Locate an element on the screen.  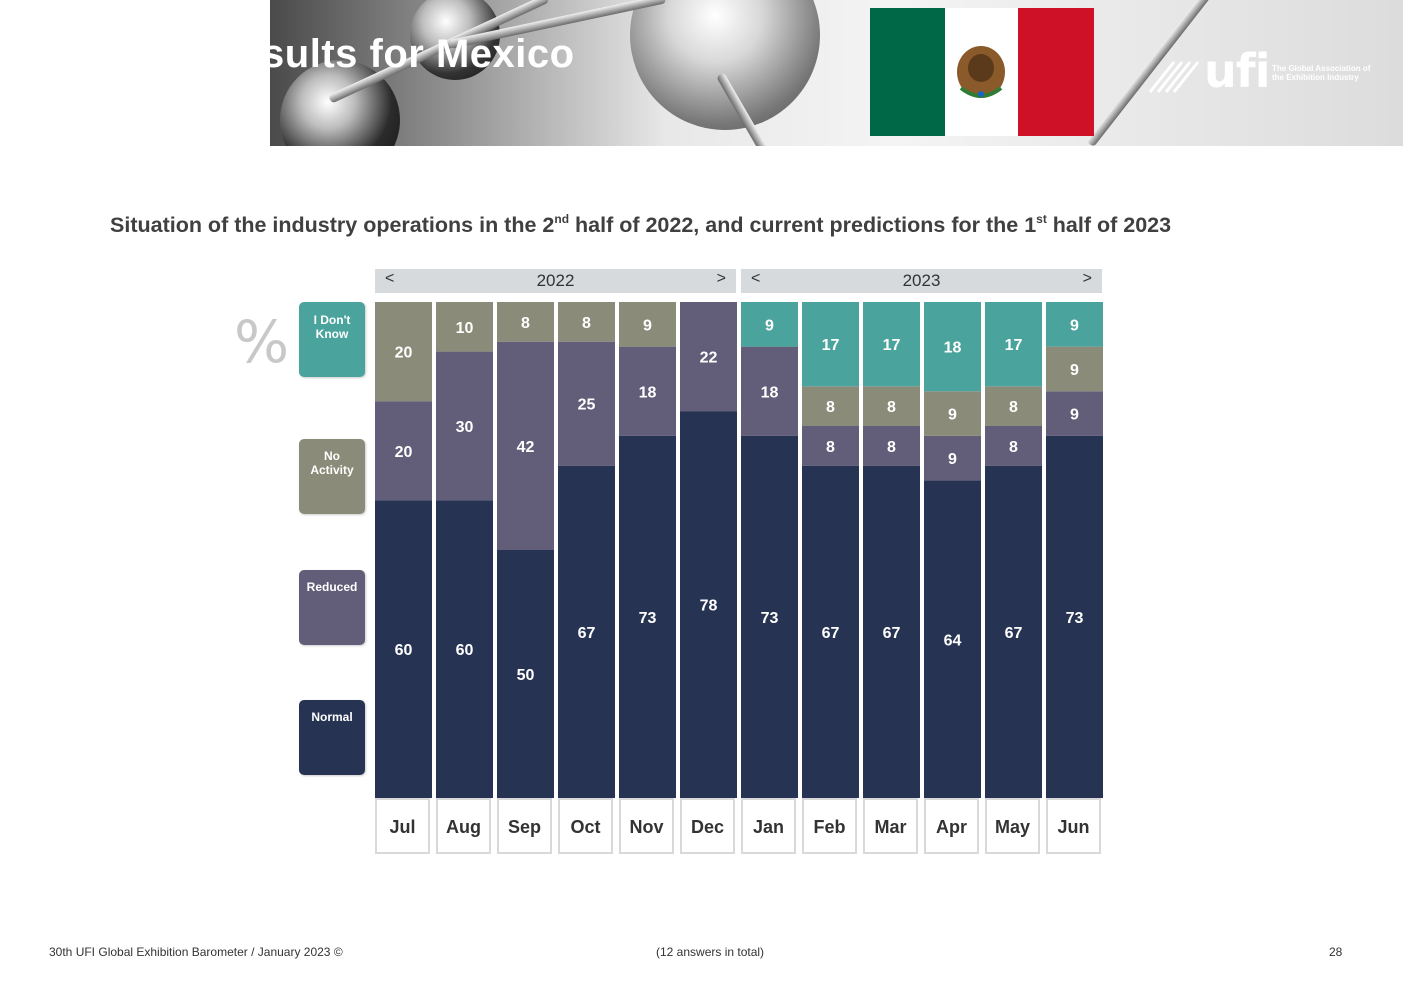
data-label: 10 is located at coordinates (465, 328).